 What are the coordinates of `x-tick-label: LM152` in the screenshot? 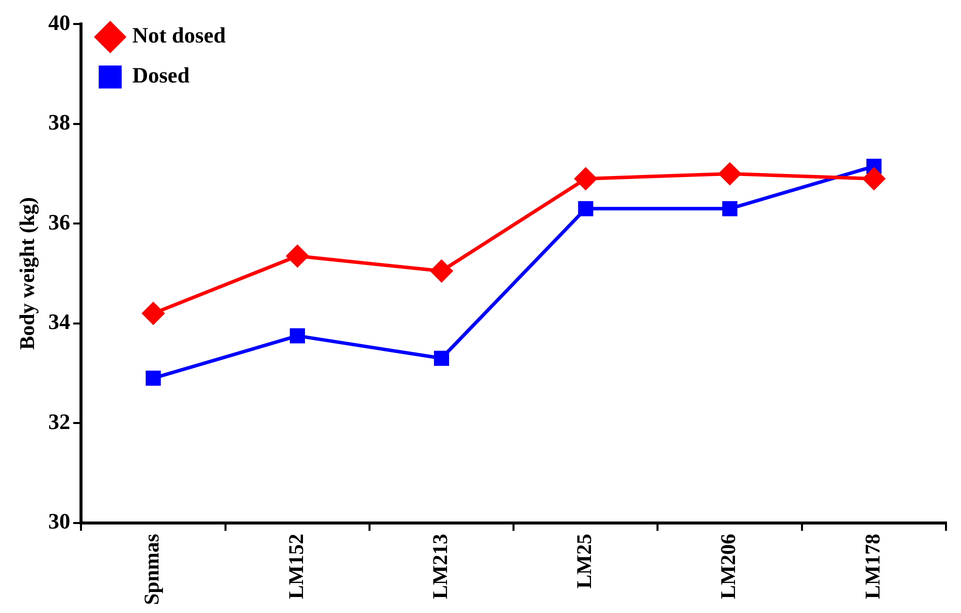 It's located at (296, 567).